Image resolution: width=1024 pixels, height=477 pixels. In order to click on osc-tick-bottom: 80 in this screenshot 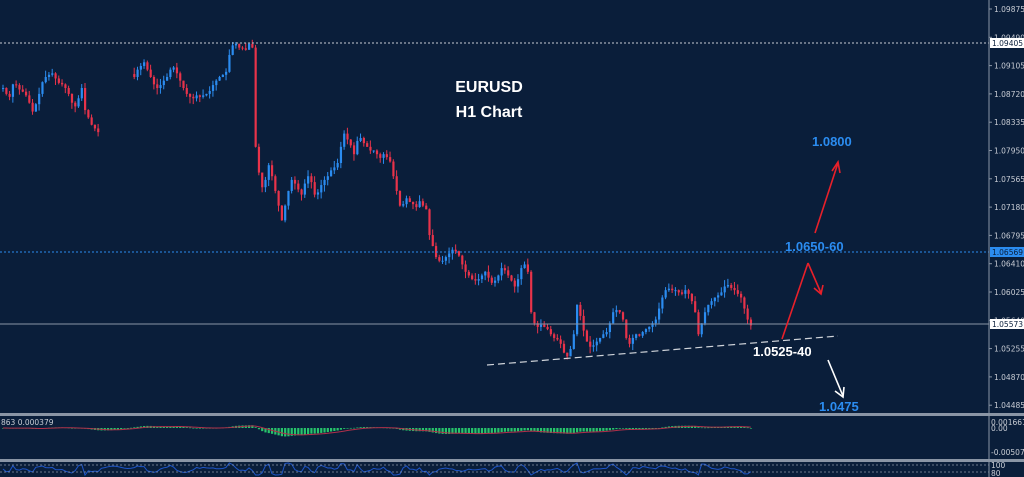, I will do `click(996, 473)`.